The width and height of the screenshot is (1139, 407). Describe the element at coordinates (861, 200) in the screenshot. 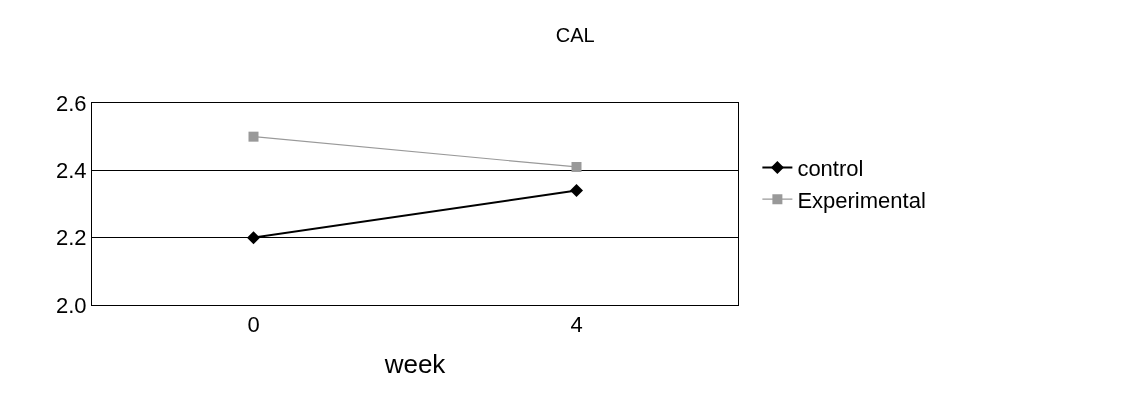

I see `legend-label: Experimental` at that location.